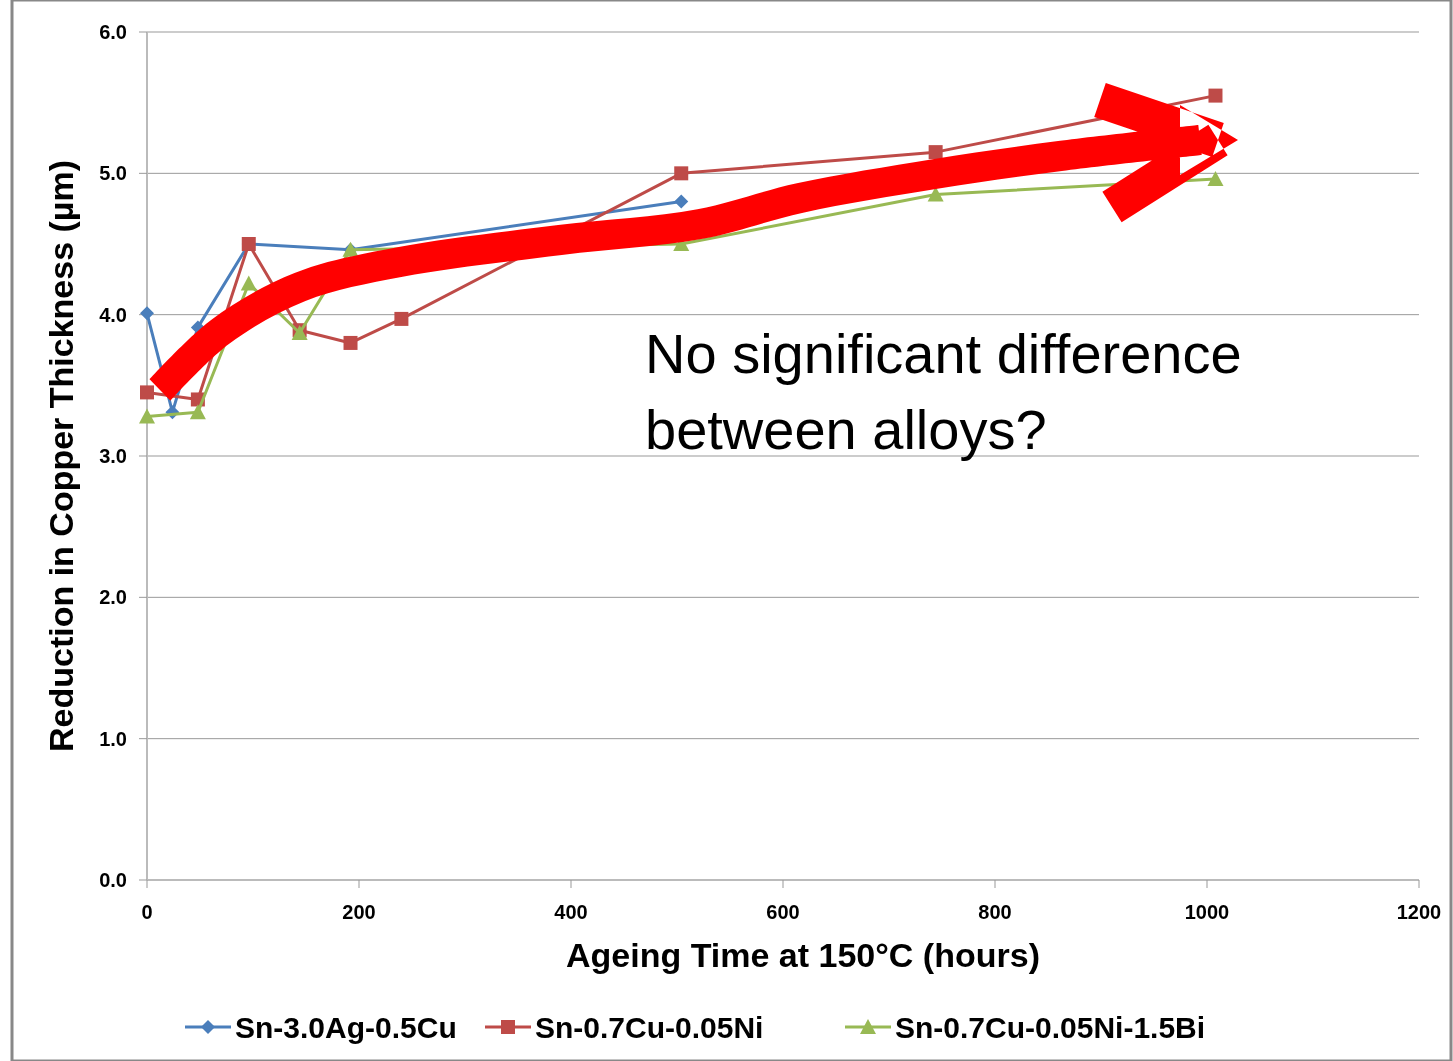 This screenshot has width=1453, height=1061. Describe the element at coordinates (571, 912) in the screenshot. I see `x-tick-label: 400` at that location.